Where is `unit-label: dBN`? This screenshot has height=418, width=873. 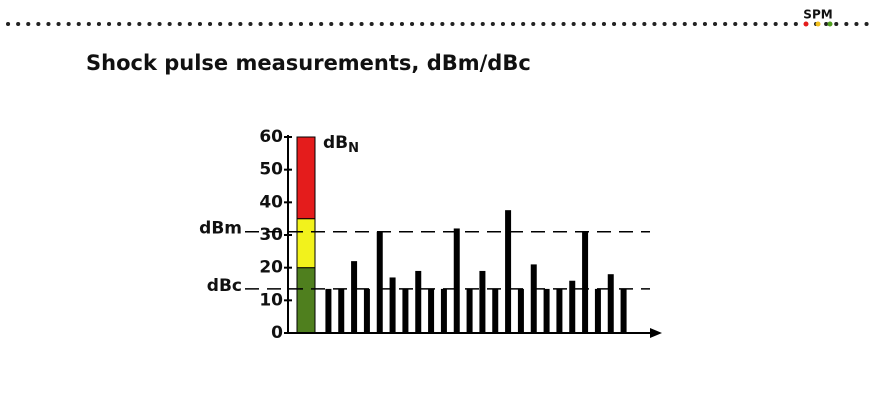 unit-label: dBN is located at coordinates (341, 144).